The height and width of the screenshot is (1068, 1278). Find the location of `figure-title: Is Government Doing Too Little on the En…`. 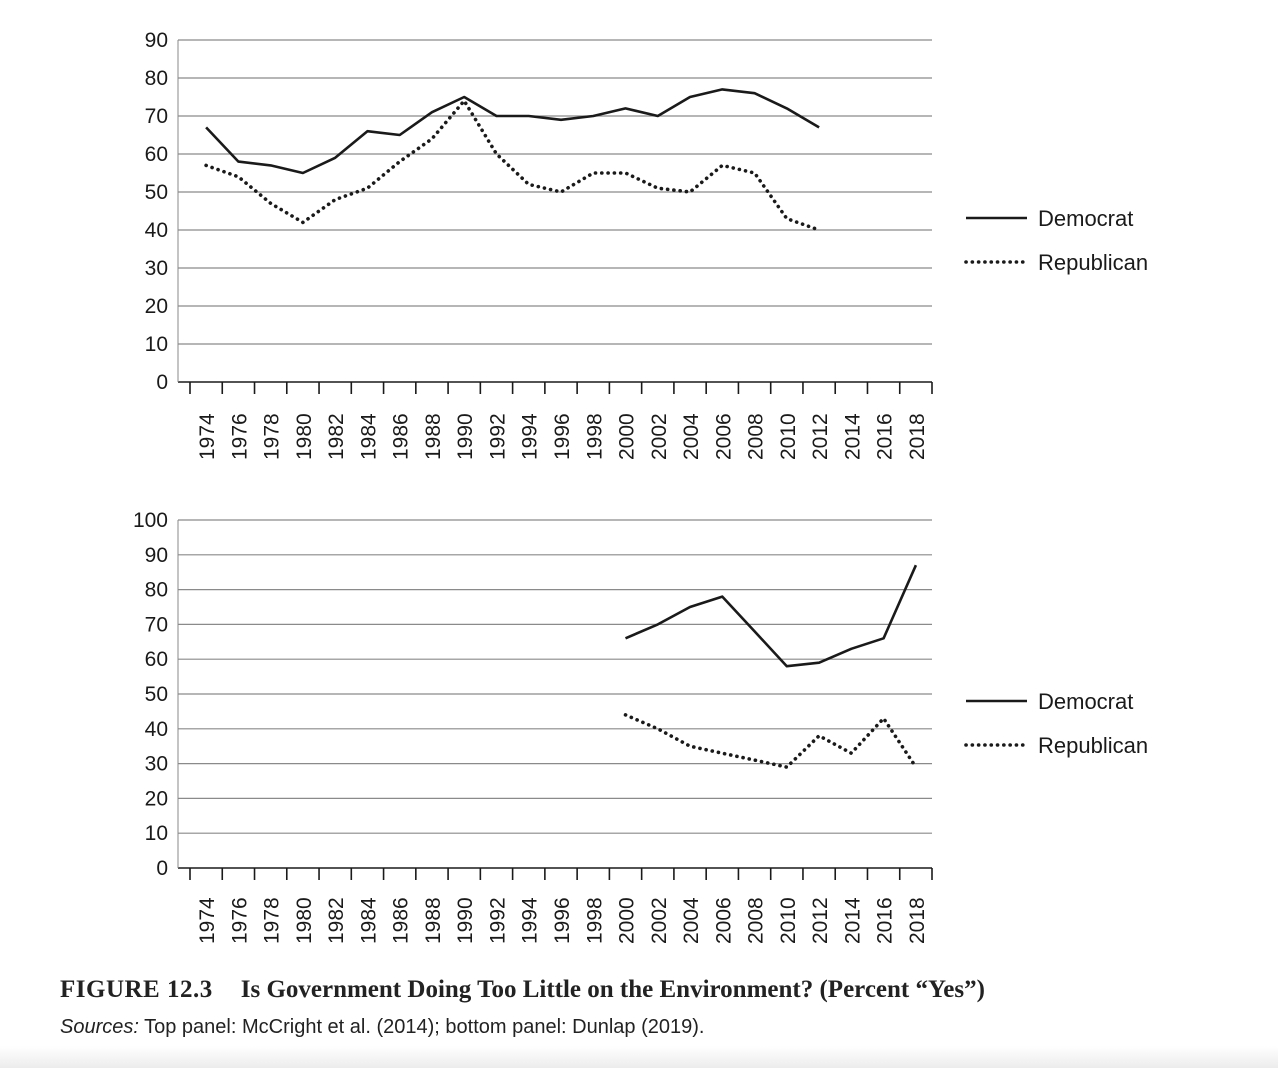

figure-title: Is Government Doing Too Little on the En… is located at coordinates (612, 989).